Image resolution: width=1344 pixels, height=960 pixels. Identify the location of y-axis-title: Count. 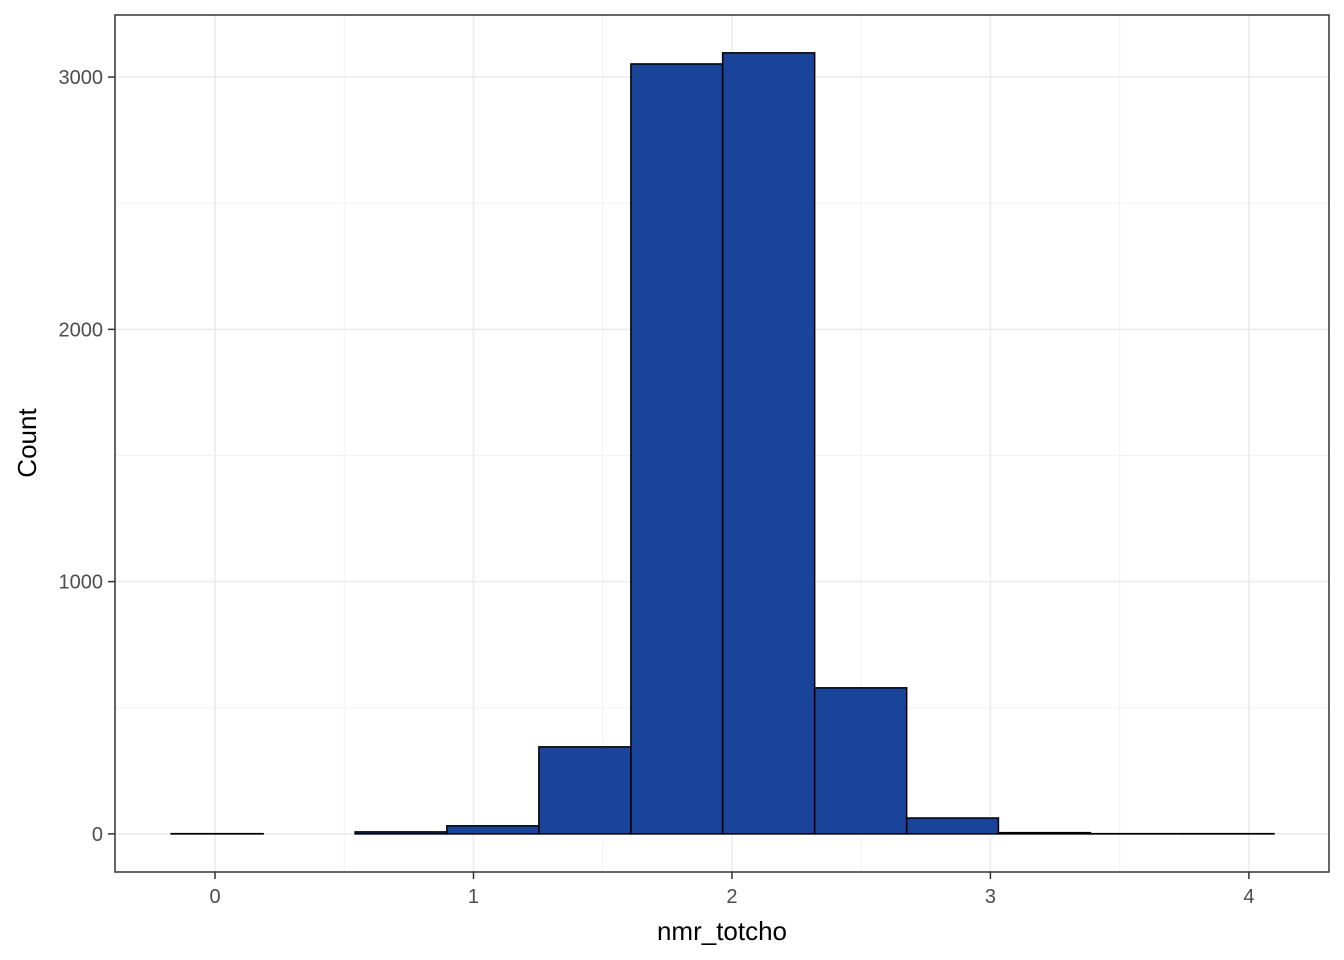
(27, 443).